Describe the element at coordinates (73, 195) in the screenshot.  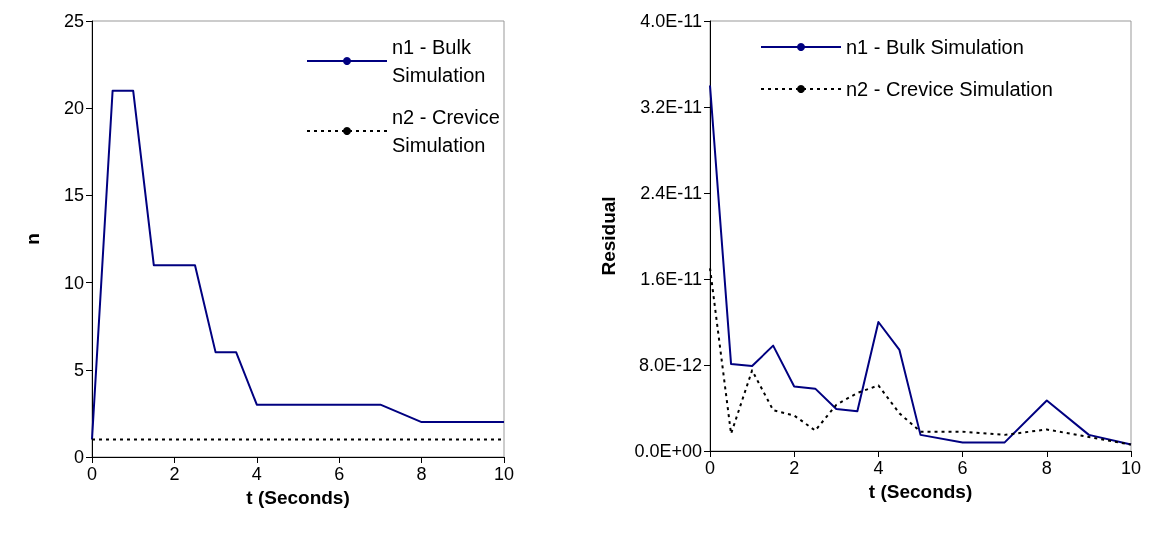
I see `y-tick-label: 15` at that location.